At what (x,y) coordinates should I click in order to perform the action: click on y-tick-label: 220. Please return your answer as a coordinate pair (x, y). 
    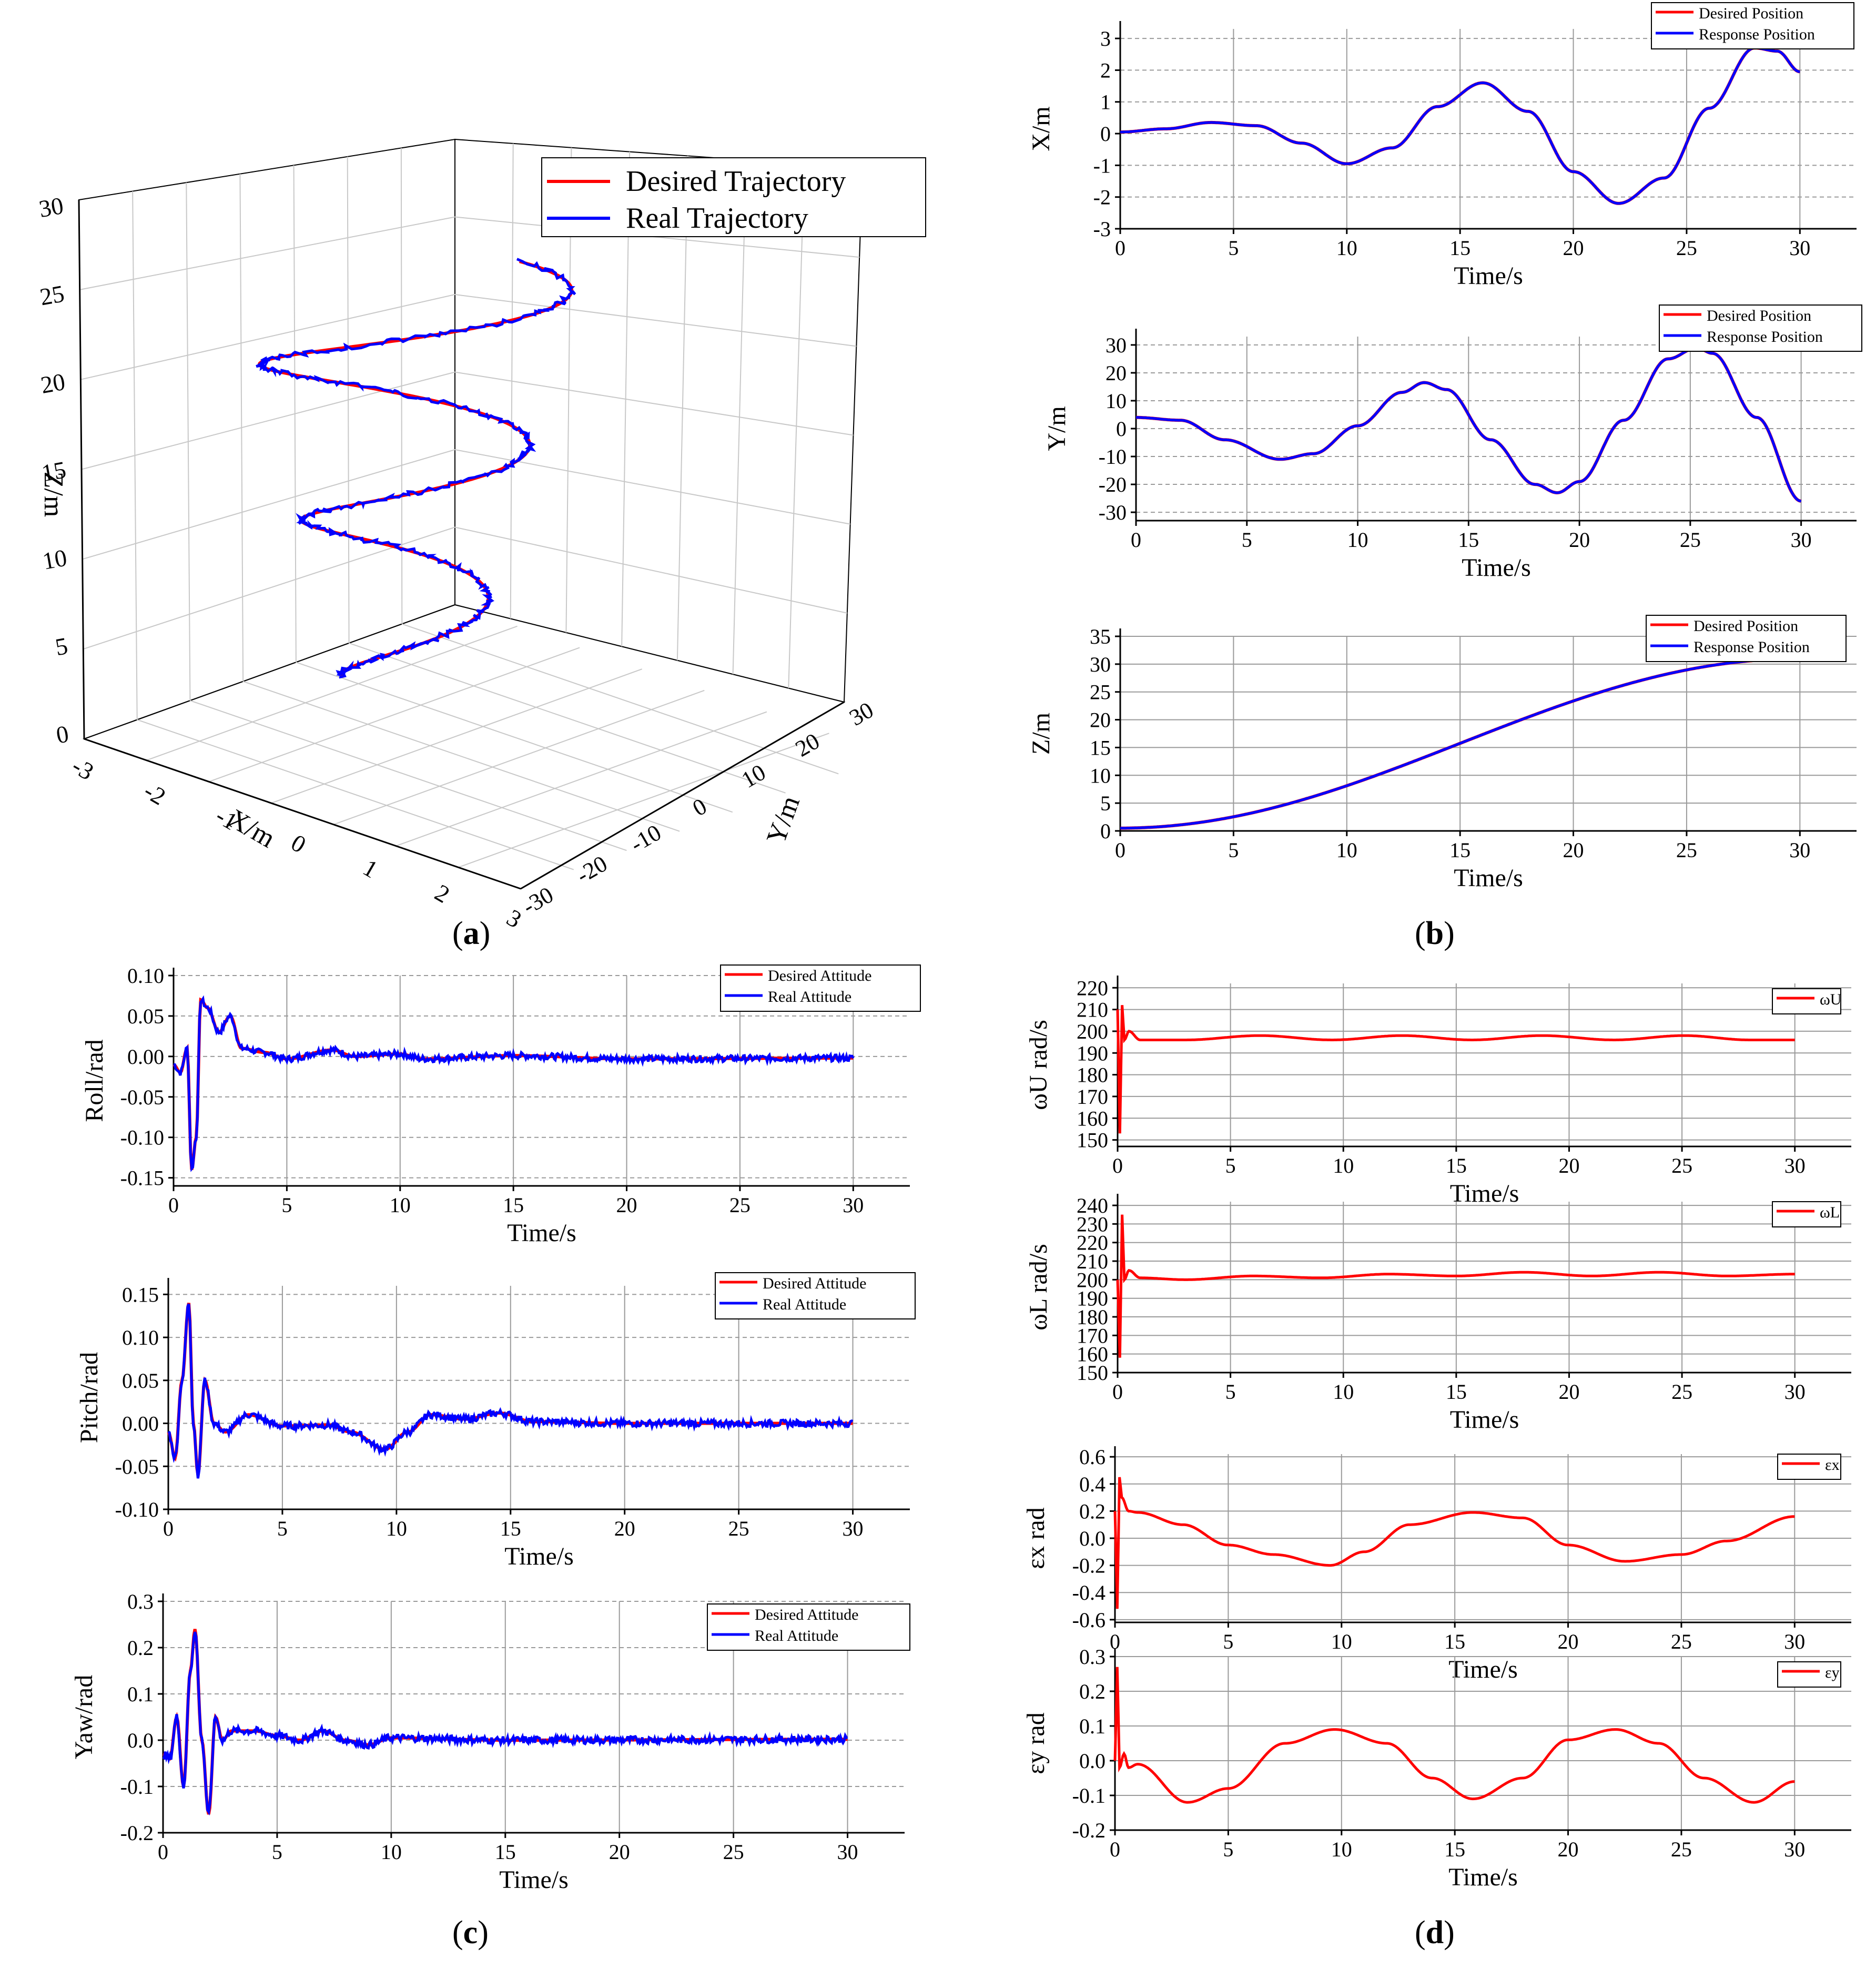
    Looking at the image, I should click on (1092, 988).